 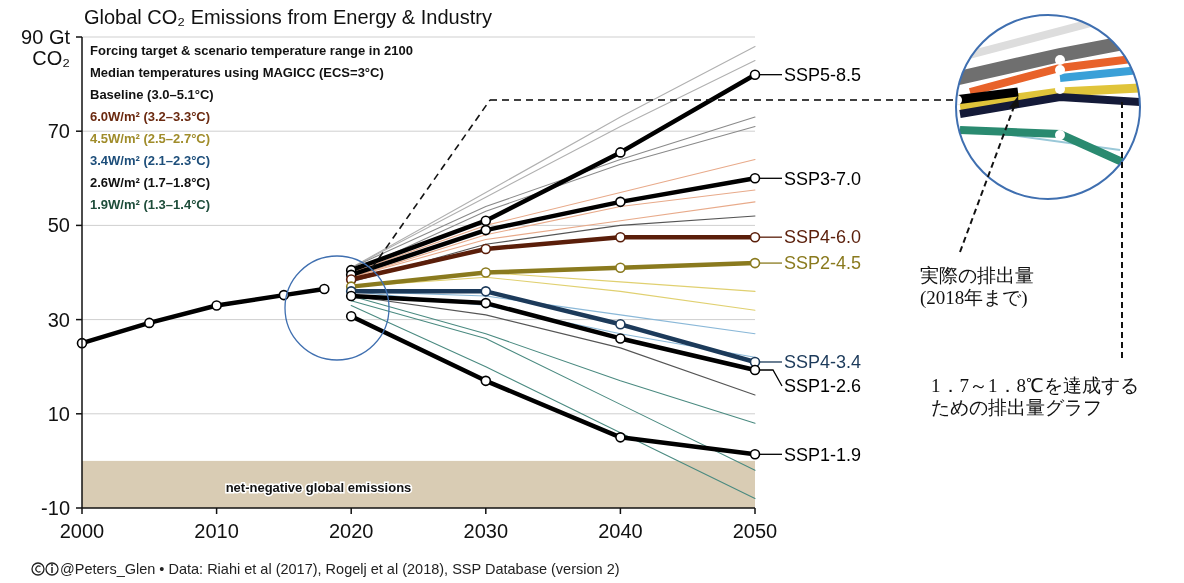 I want to click on annotation: Baseline (3.0–5.1°C), so click(x=152, y=94).